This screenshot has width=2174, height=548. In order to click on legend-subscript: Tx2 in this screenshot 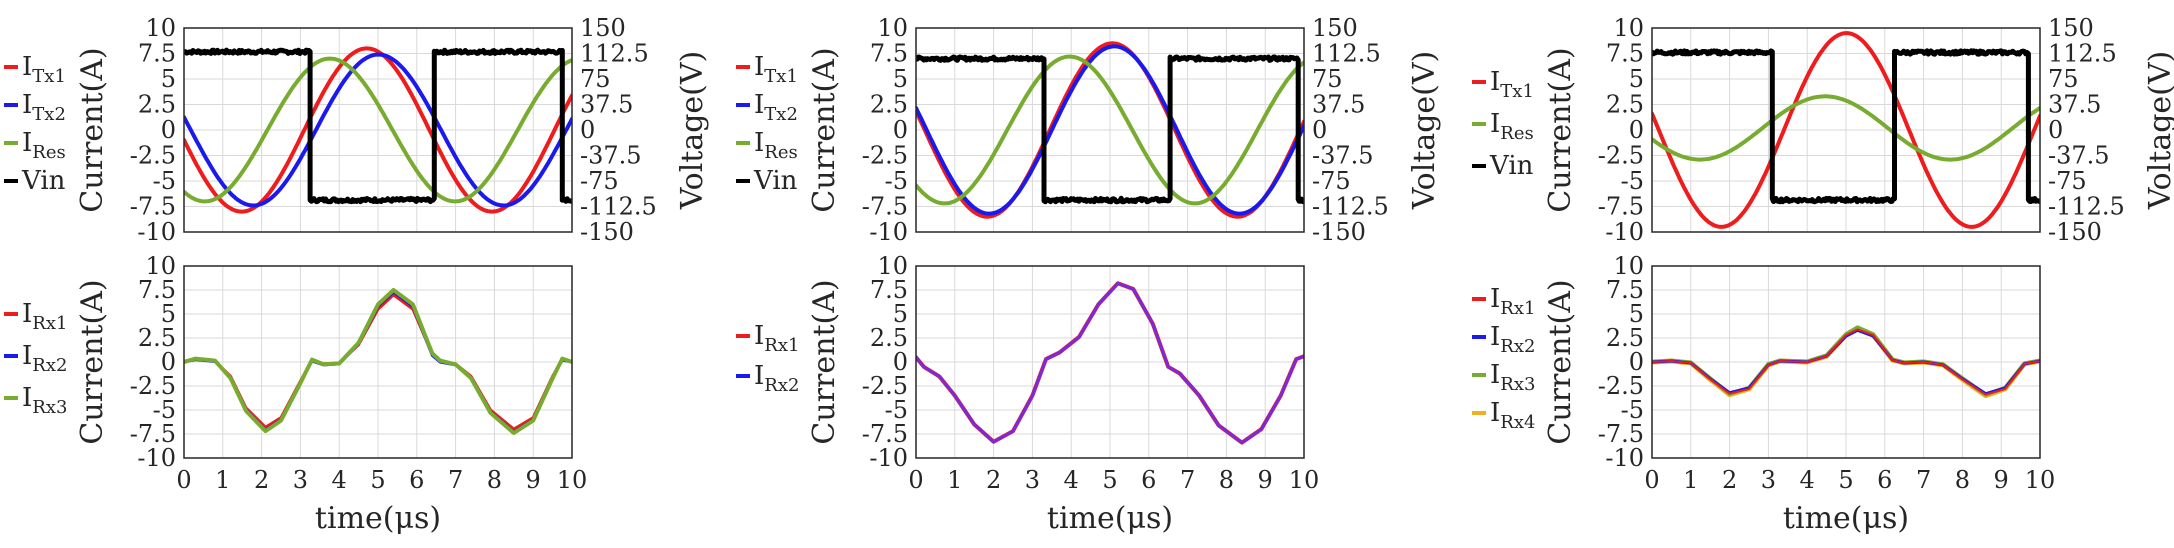, I will do `click(781, 114)`.